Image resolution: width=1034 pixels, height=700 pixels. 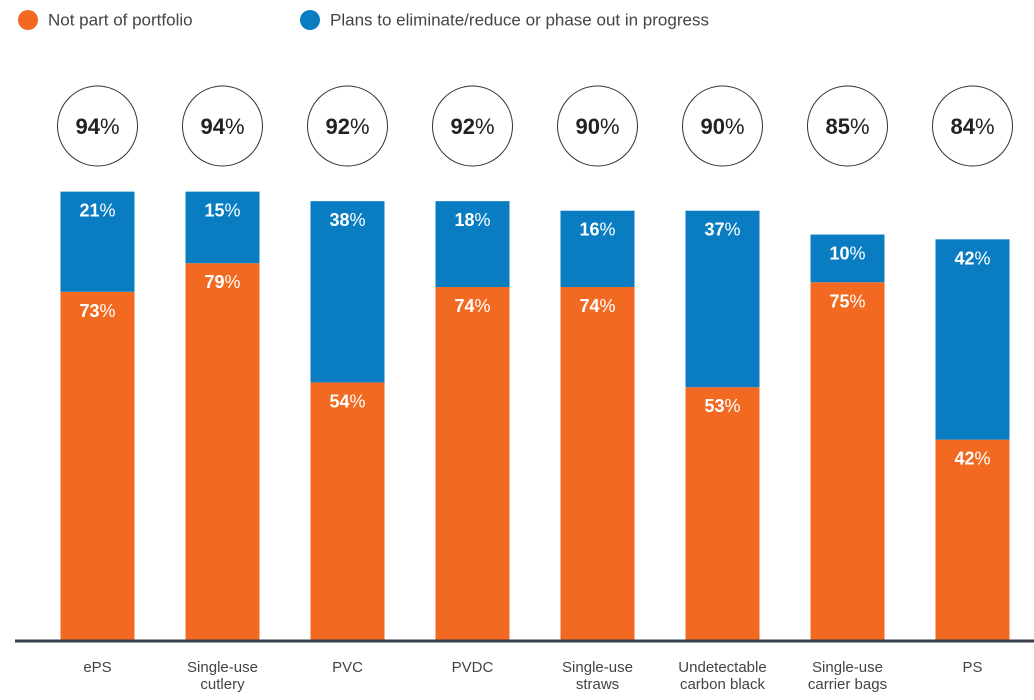 What do you see at coordinates (222, 676) in the screenshot?
I see `x-tick-label: Single-use cutlery` at bounding box center [222, 676].